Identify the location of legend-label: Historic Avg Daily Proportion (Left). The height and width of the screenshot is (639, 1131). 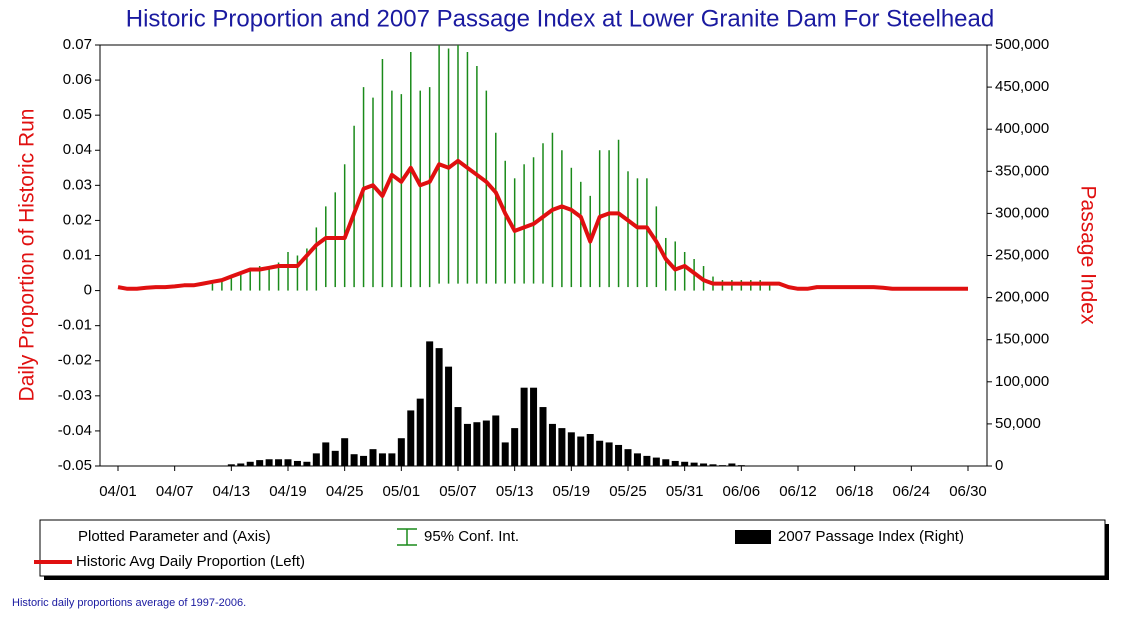
(190, 561).